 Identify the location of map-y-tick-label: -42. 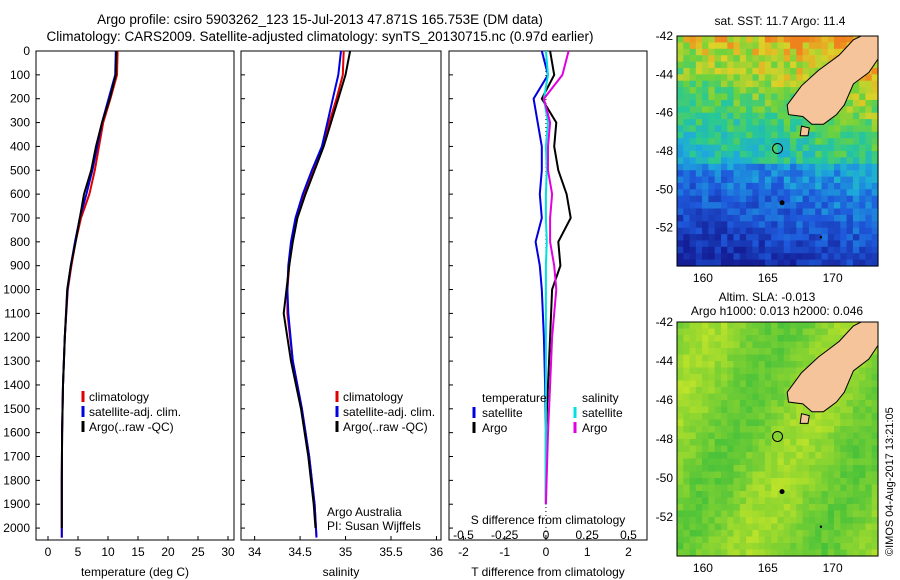
(665, 36).